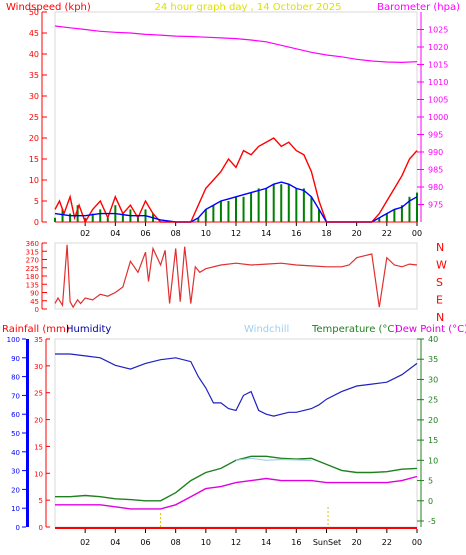 This screenshot has width=466, height=555. Describe the element at coordinates (36, 201) in the screenshot. I see `wind-tick-label: 5` at that location.